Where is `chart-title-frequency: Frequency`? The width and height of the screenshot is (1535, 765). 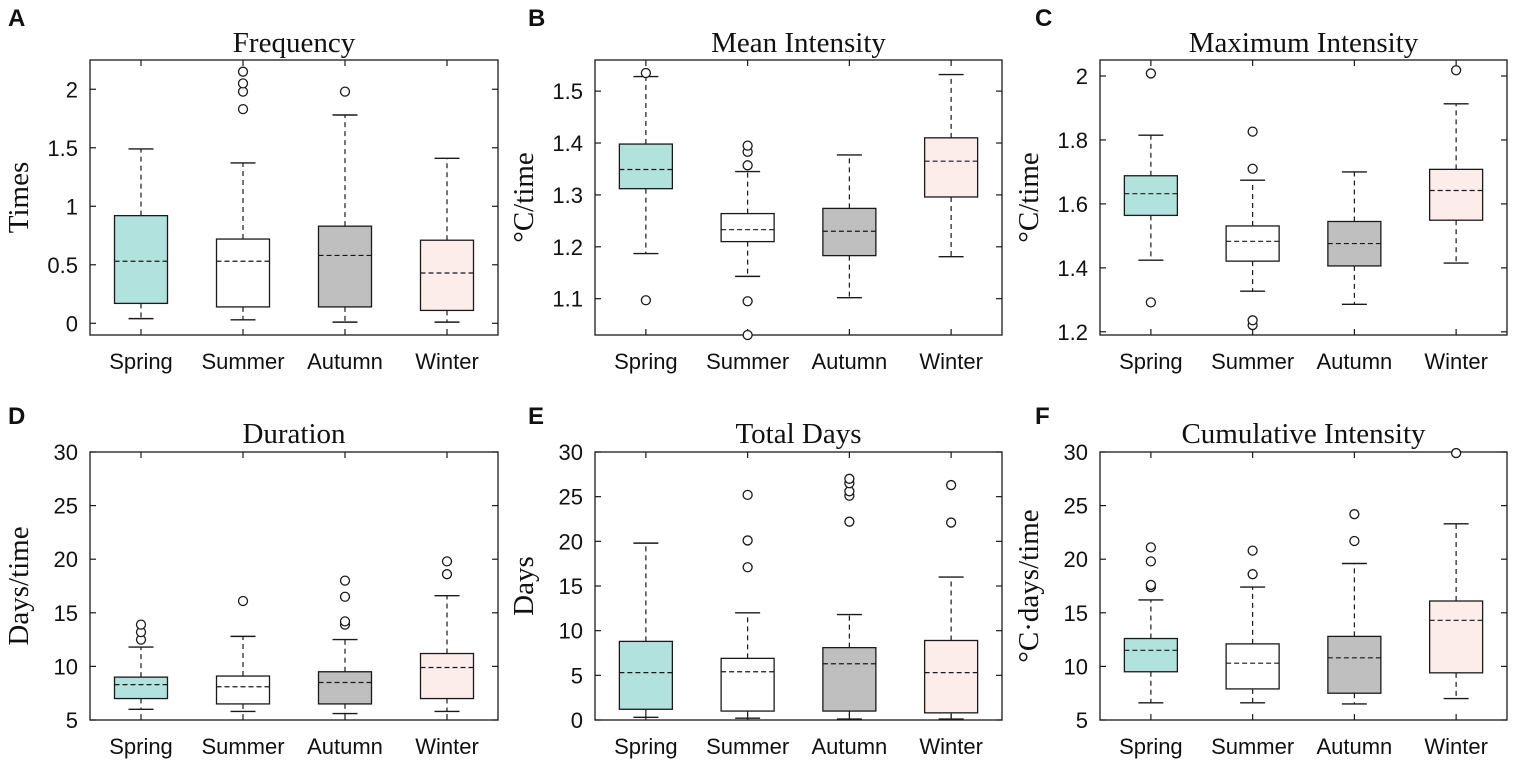 chart-title-frequency: Frequency is located at coordinates (294, 43).